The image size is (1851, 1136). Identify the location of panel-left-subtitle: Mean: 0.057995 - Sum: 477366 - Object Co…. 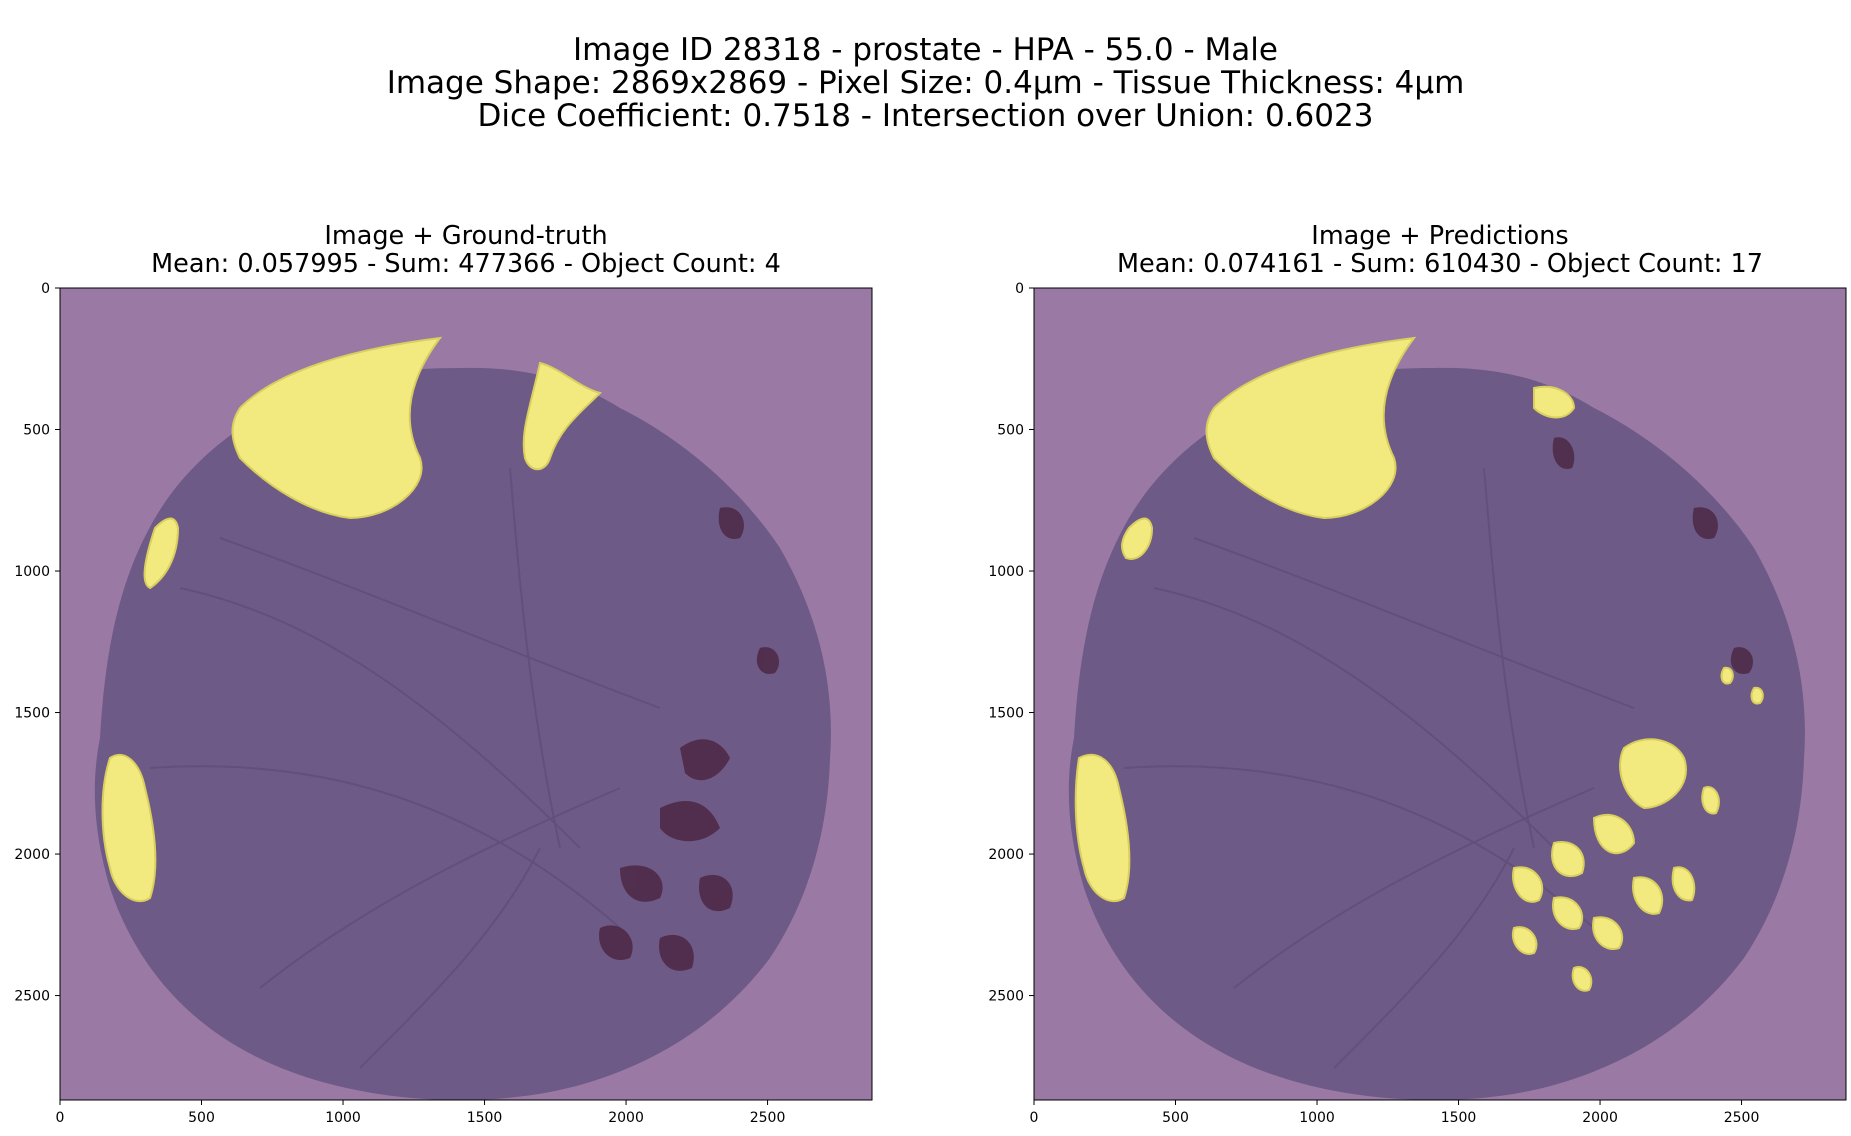
(466, 264).